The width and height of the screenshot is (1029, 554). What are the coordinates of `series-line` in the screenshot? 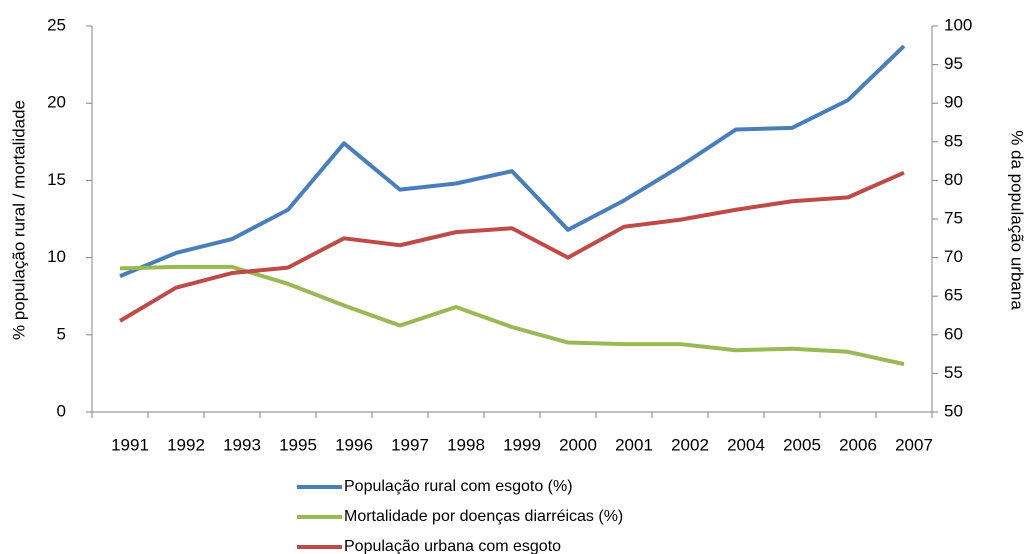 It's located at (512, 315).